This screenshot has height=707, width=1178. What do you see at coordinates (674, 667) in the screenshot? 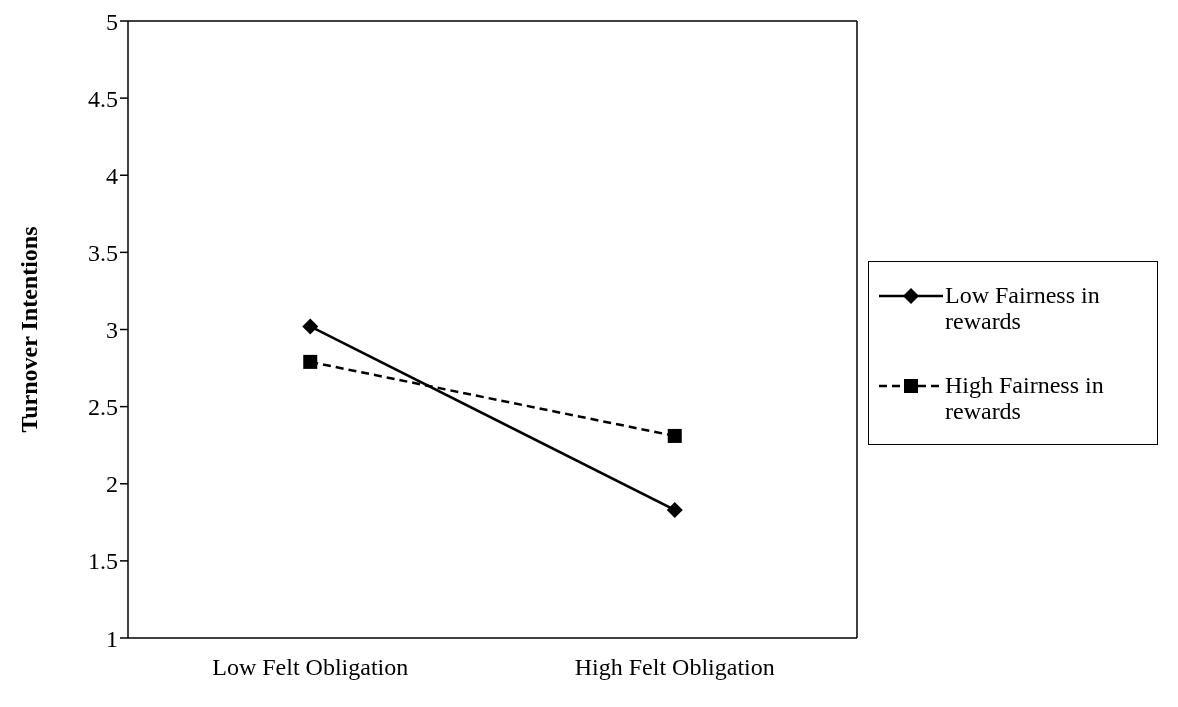
I see `x-tick-label: High Felt Obligation` at bounding box center [674, 667].